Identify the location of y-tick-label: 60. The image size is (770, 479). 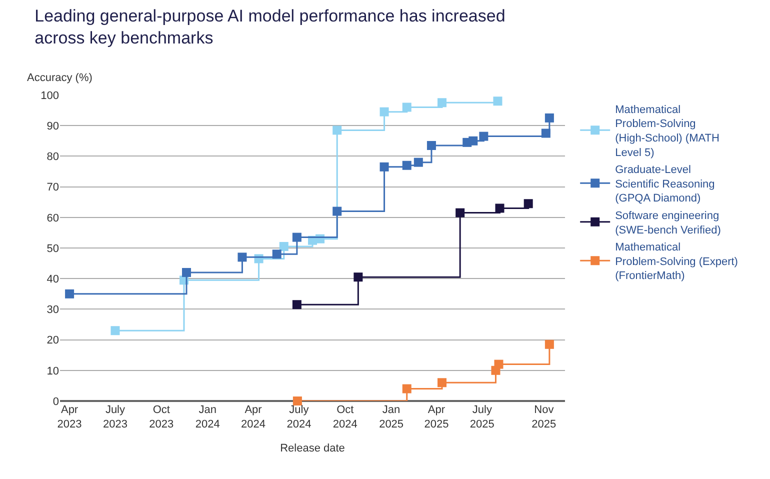
(52, 218).